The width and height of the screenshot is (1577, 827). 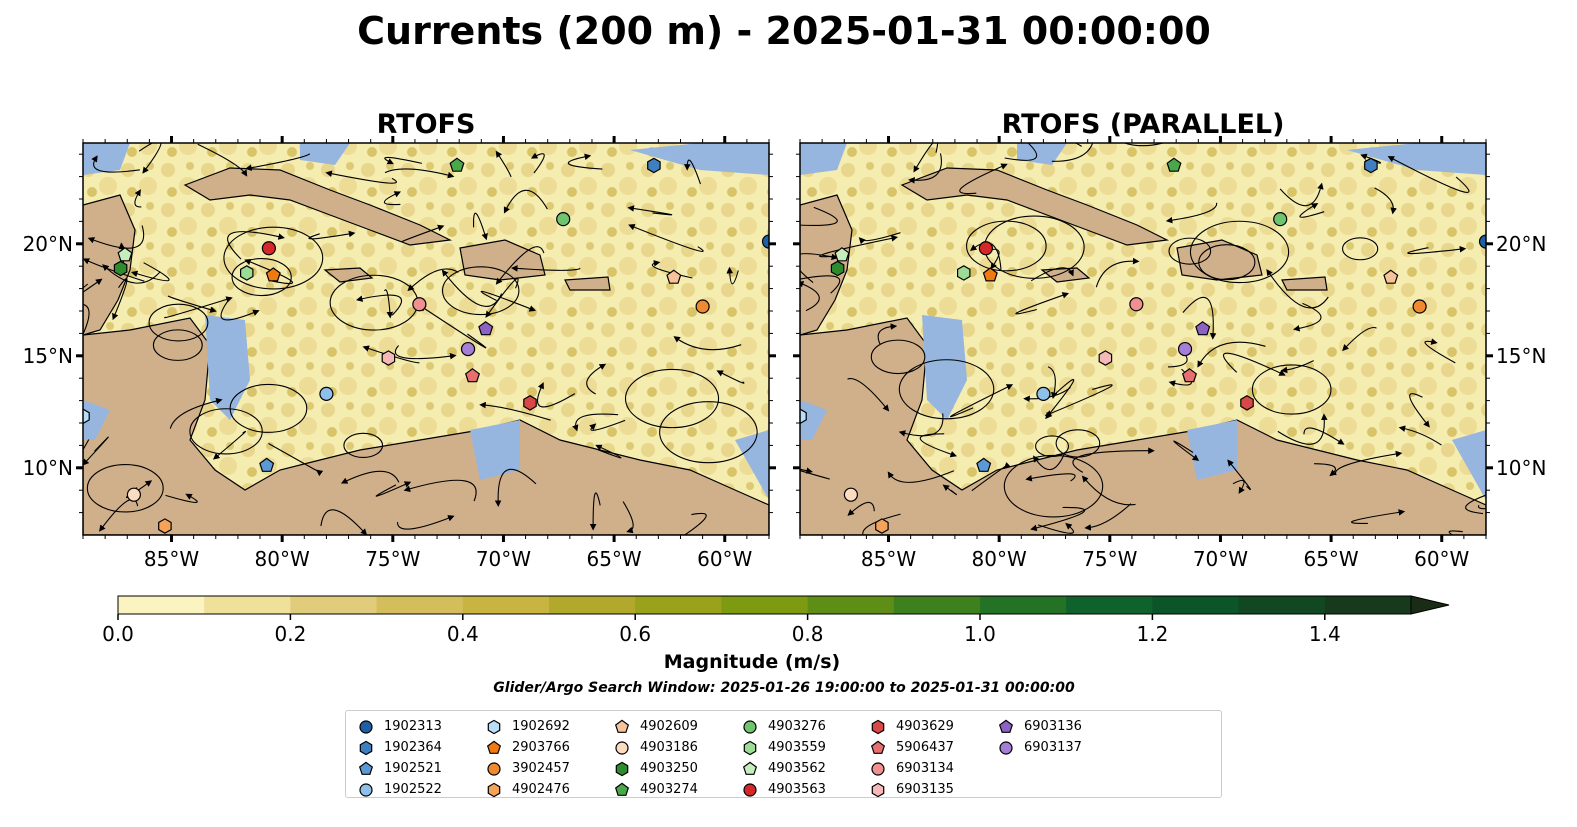 What do you see at coordinates (413, 726) in the screenshot?
I see `legend-label: 1902313` at bounding box center [413, 726].